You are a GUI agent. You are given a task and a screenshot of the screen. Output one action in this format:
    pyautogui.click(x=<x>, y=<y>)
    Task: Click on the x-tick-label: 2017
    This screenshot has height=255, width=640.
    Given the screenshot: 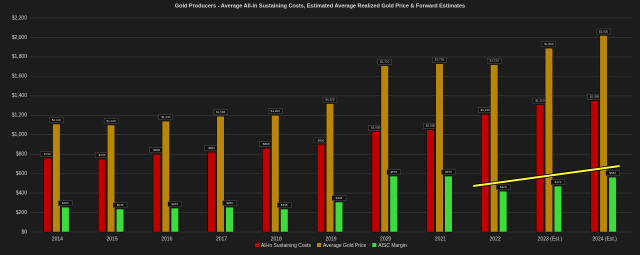 What is the action you would take?
    pyautogui.click(x=221, y=239)
    